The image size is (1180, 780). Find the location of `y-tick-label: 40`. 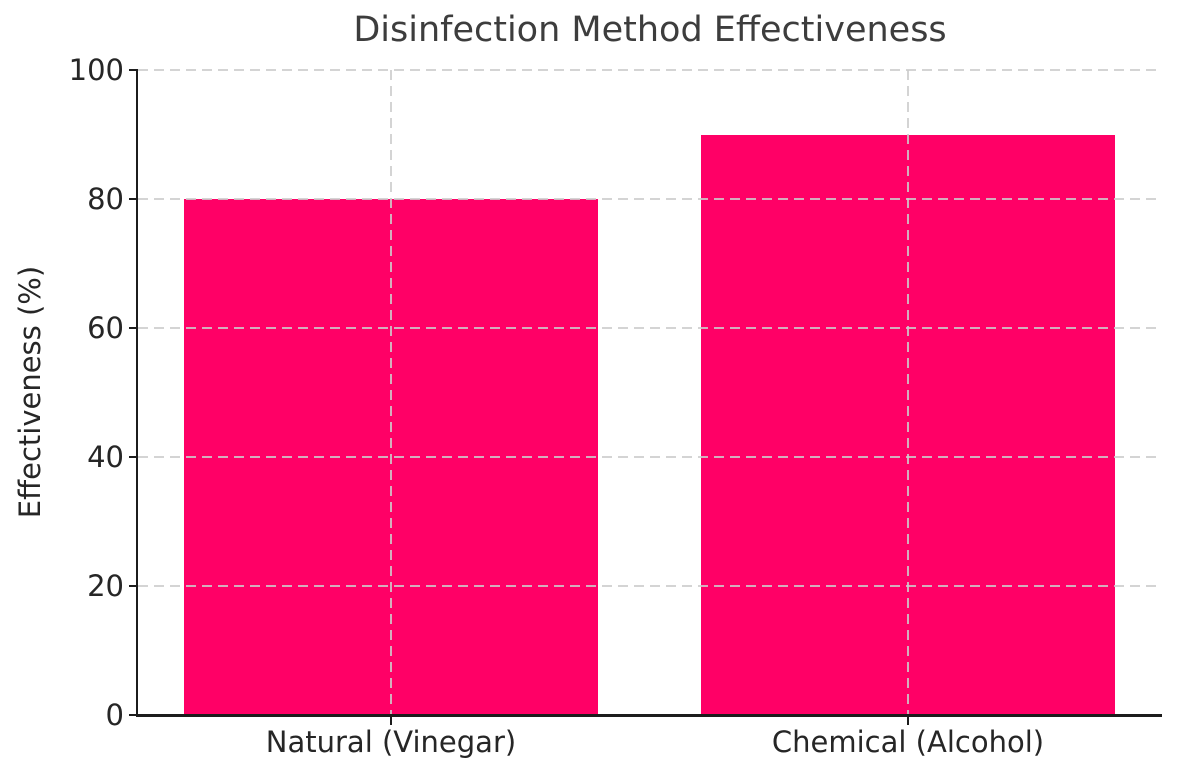

y-tick-label: 40 is located at coordinates (105, 457).